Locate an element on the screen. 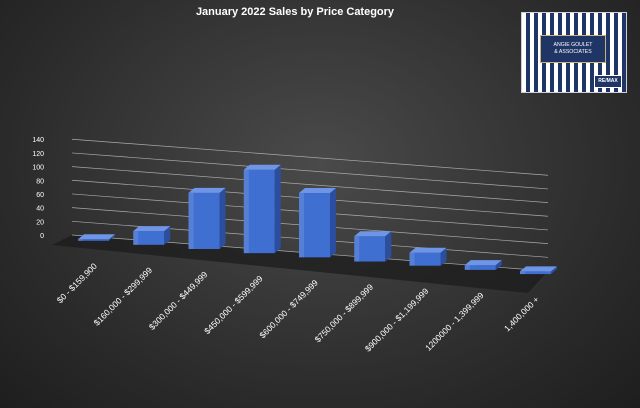  chart-floor is located at coordinates (300, 264).